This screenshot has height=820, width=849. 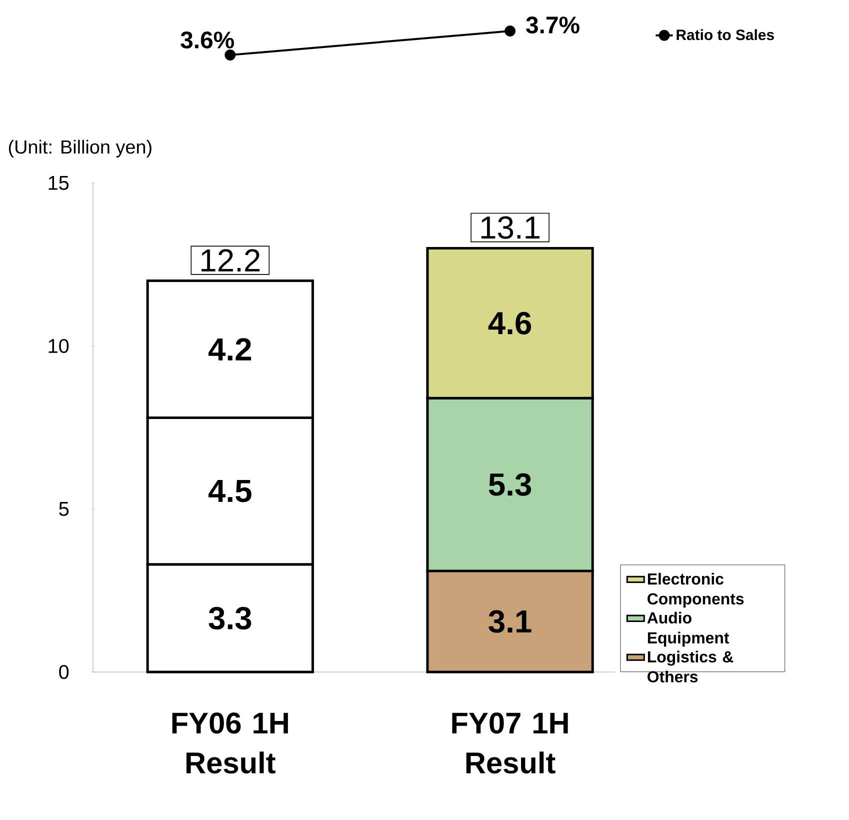 What do you see at coordinates (510, 743) in the screenshot?
I see `x-tick-label: FY07 1H Result` at bounding box center [510, 743].